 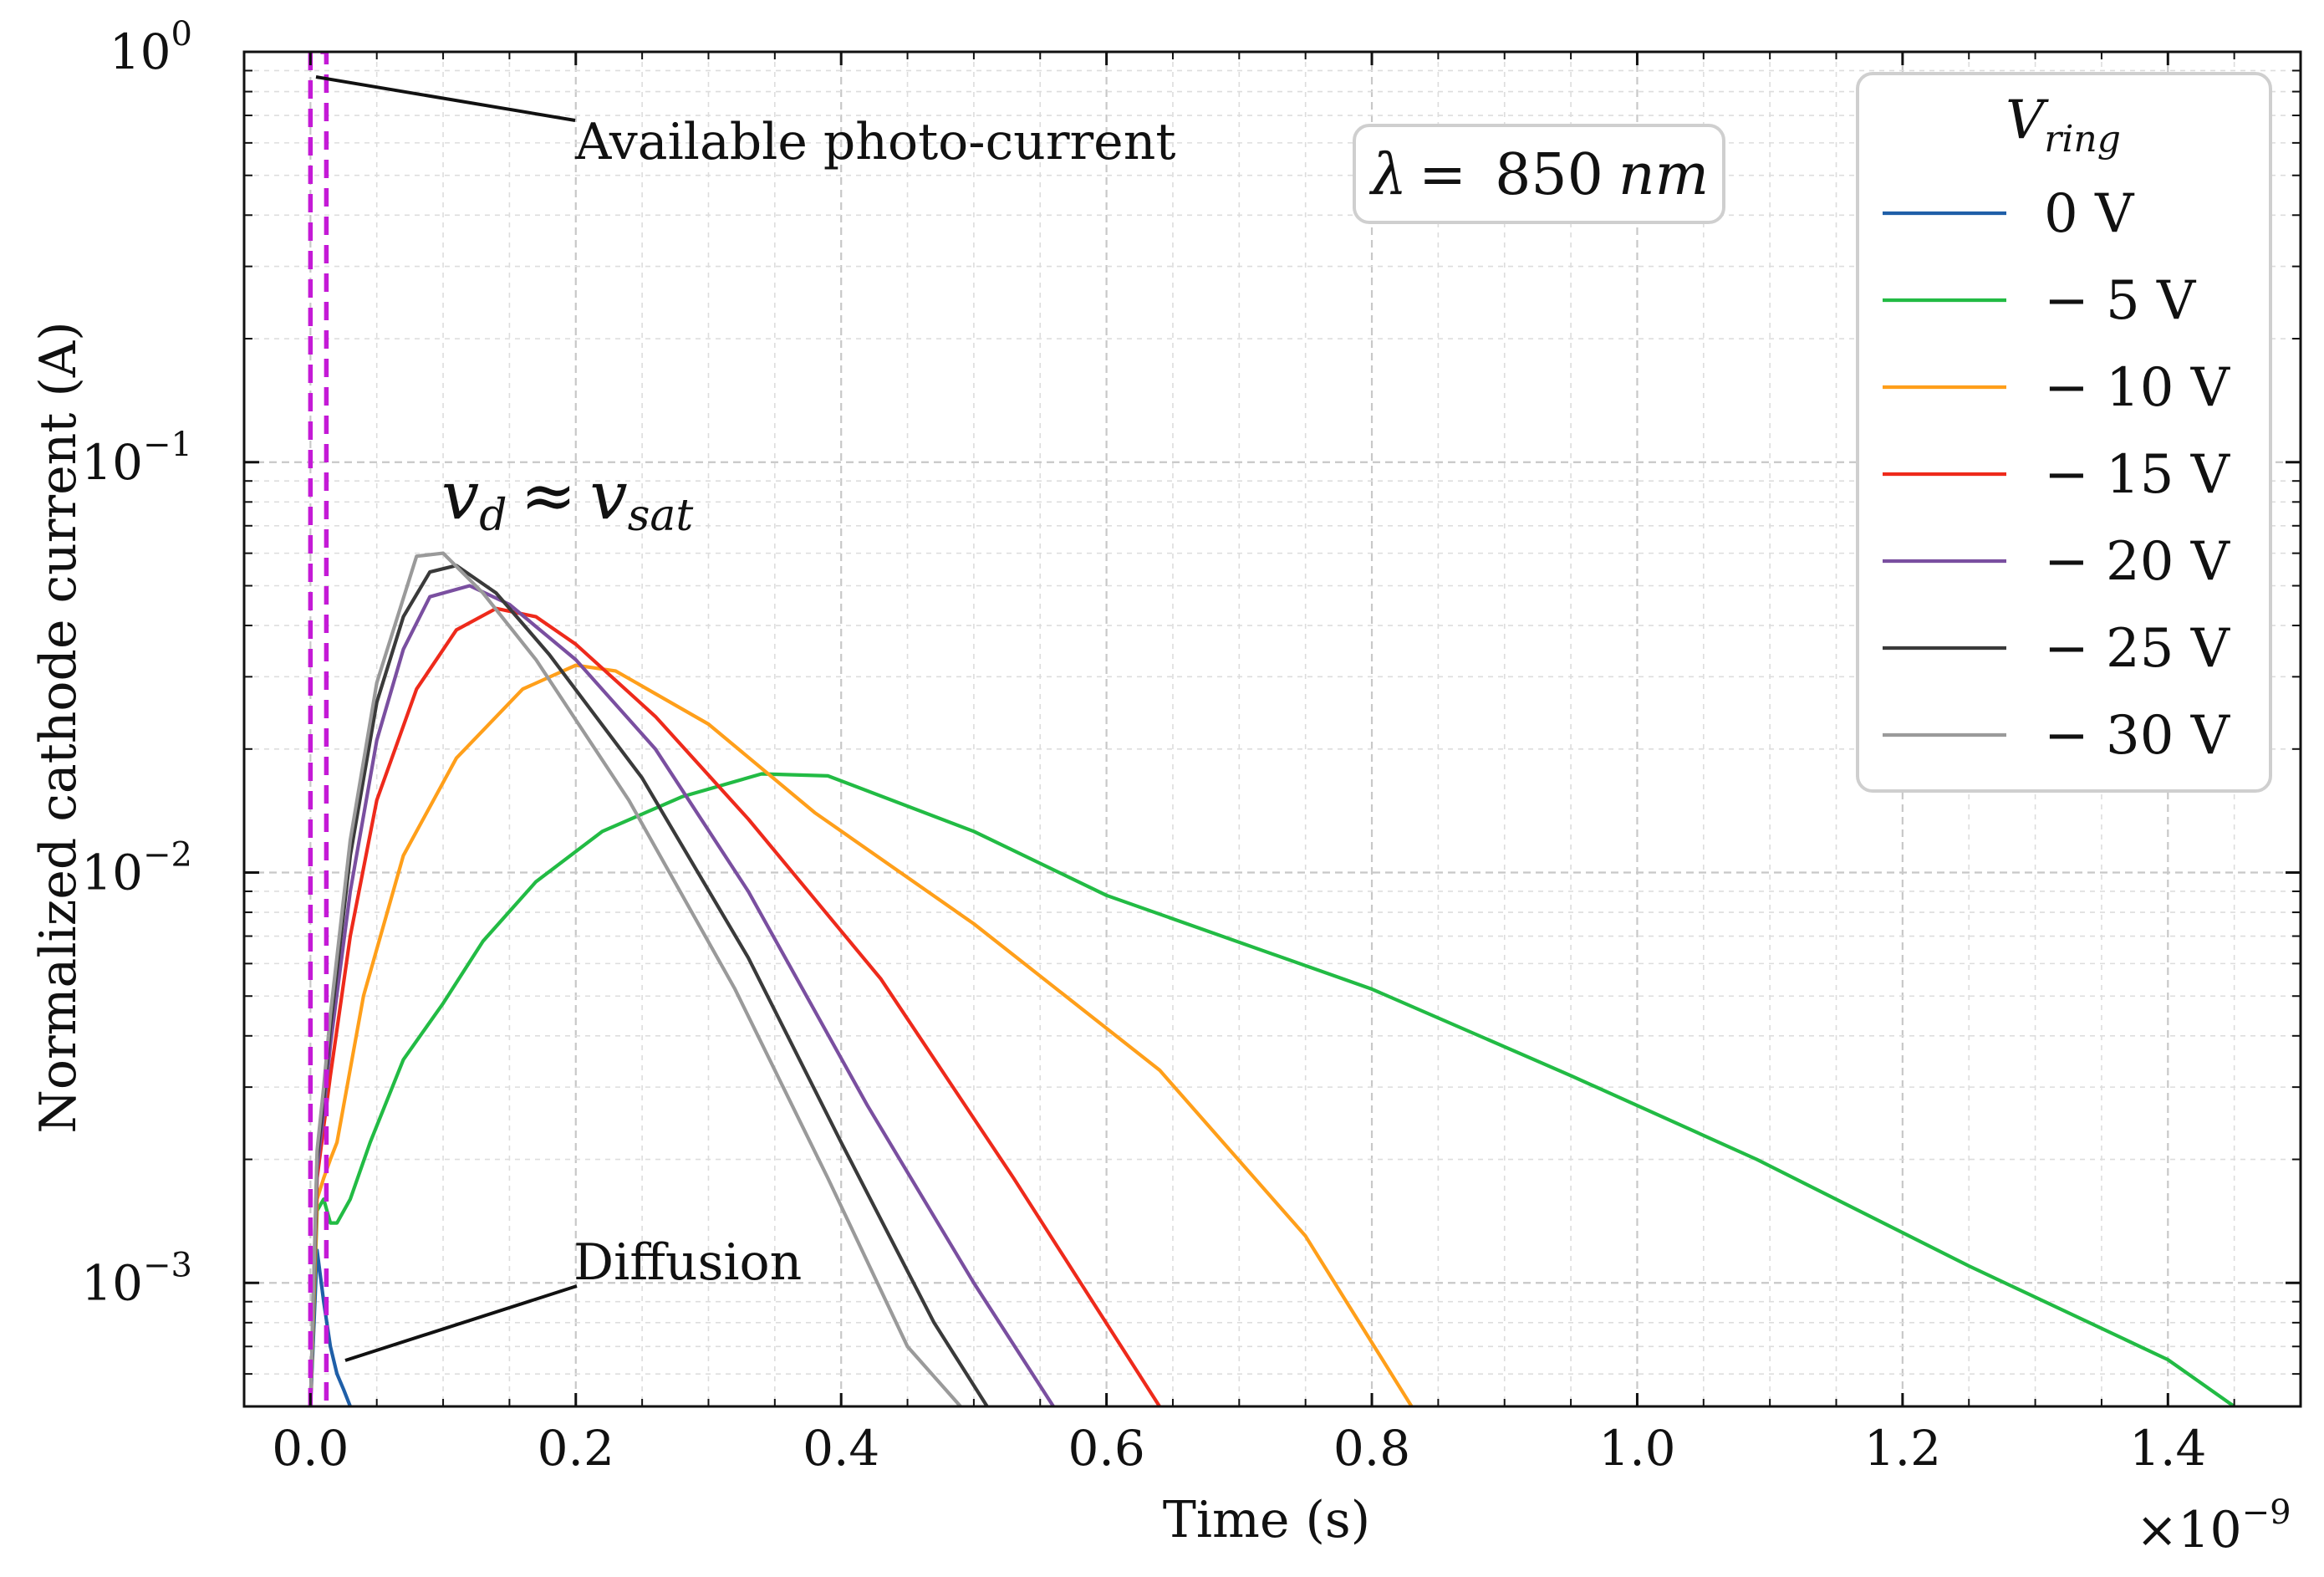 I want to click on y-tick-label-exponent: −3, so click(x=167, y=1265).